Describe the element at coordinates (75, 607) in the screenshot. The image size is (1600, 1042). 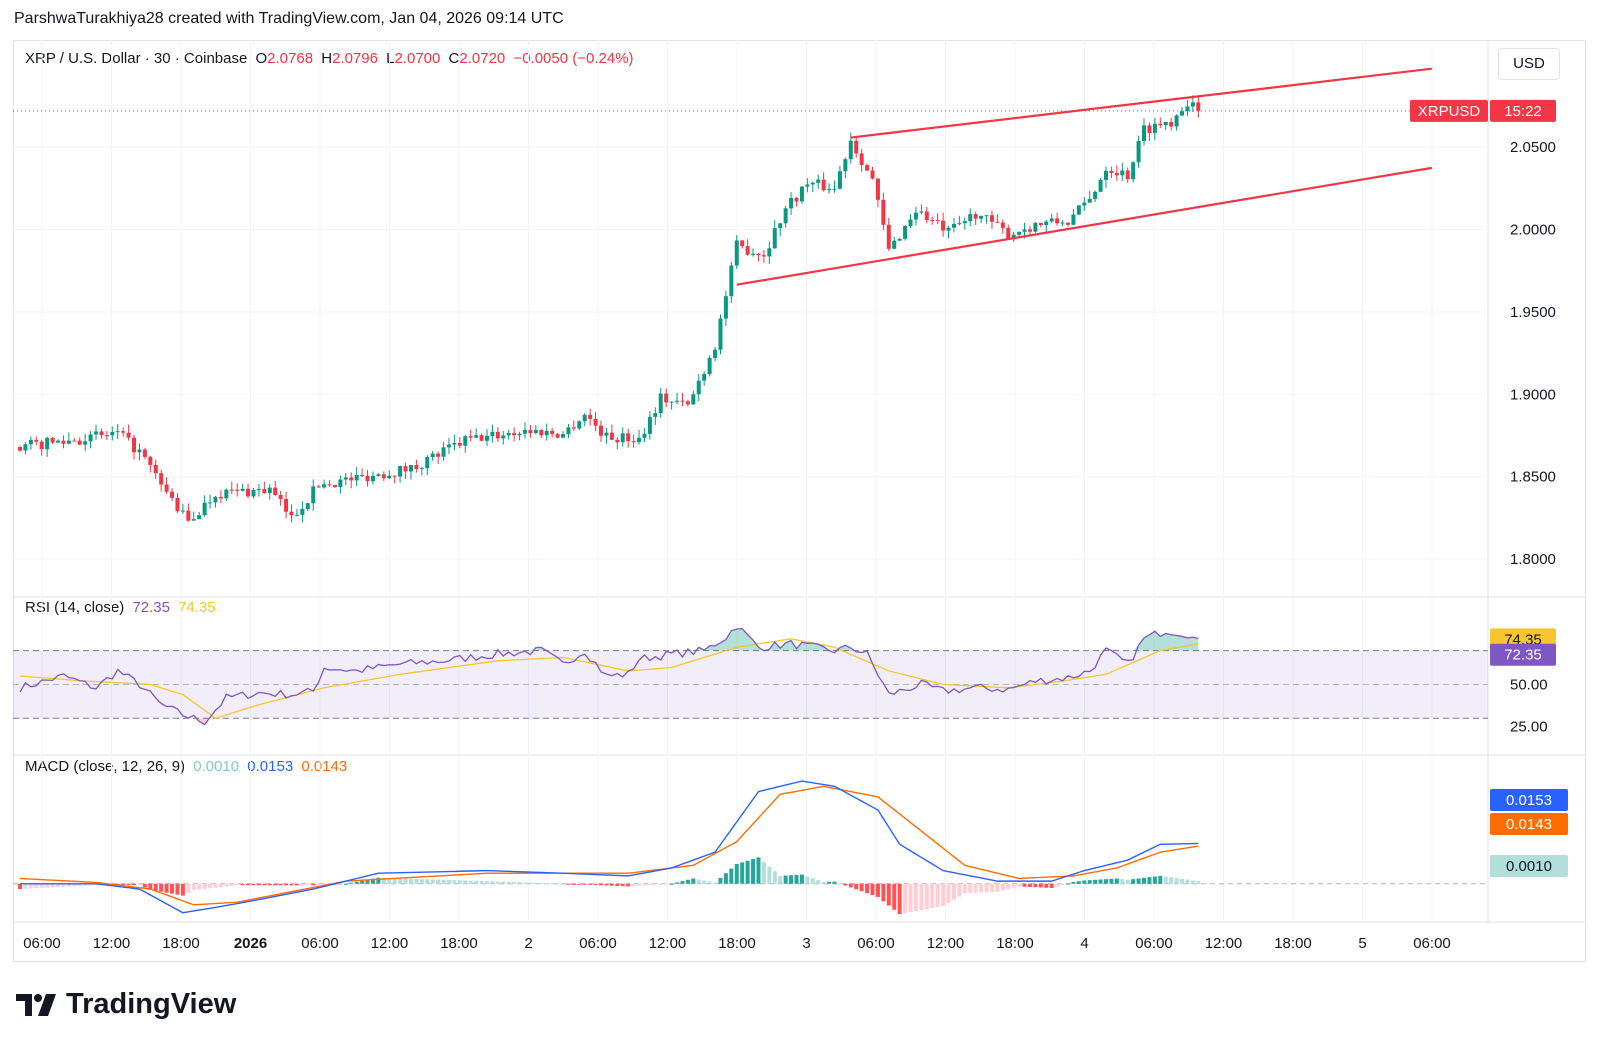
I see `rsi-label: RSI (14, close)` at that location.